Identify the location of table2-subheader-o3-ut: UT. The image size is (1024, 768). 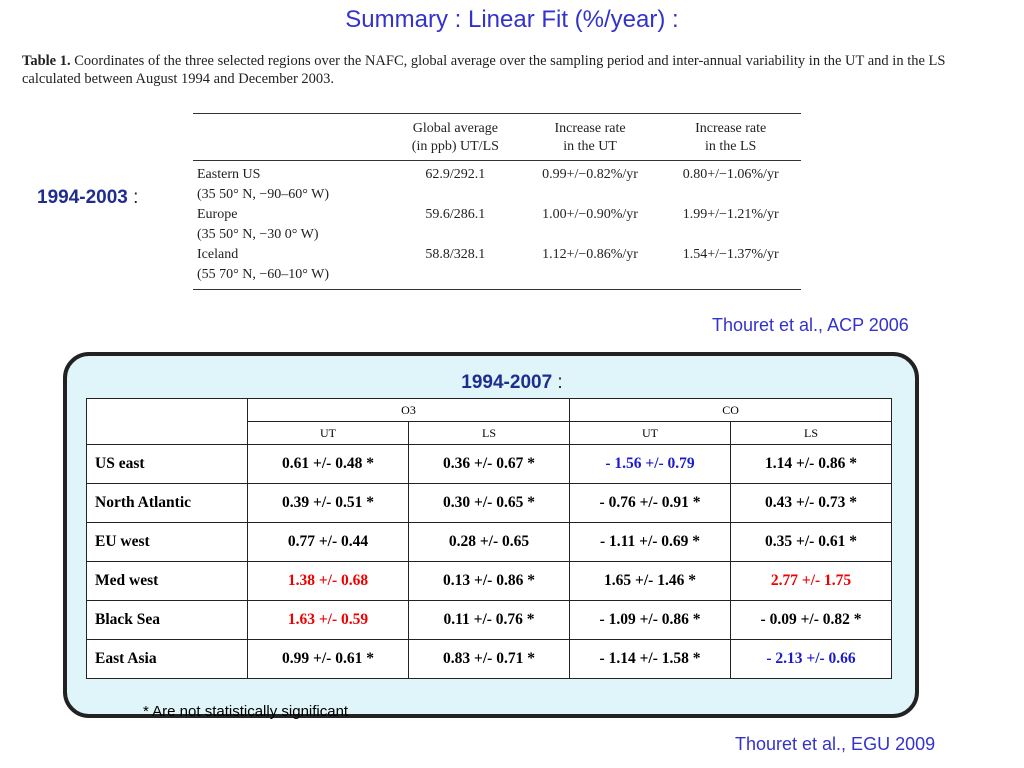
(328, 433).